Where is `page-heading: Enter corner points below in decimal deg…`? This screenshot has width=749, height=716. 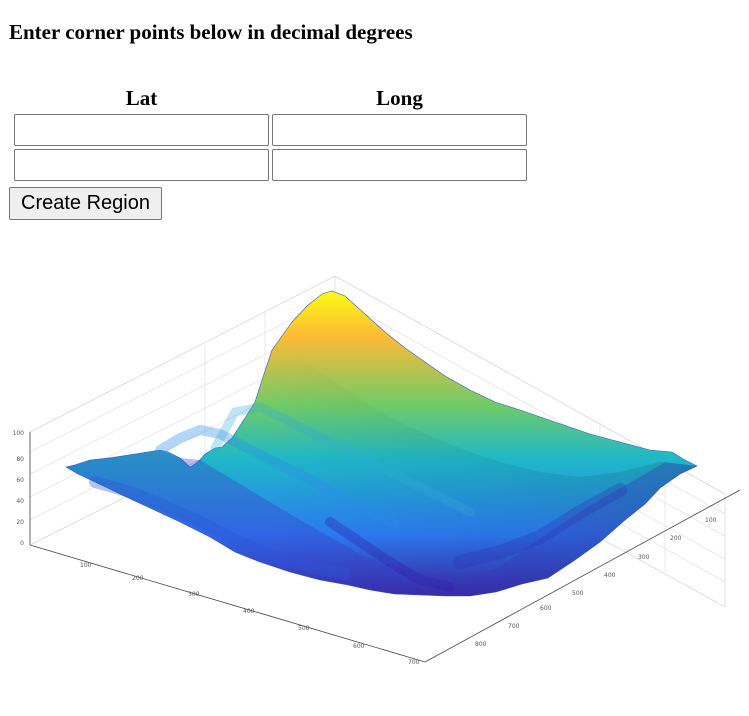
page-heading: Enter corner points below in decimal deg… is located at coordinates (211, 32).